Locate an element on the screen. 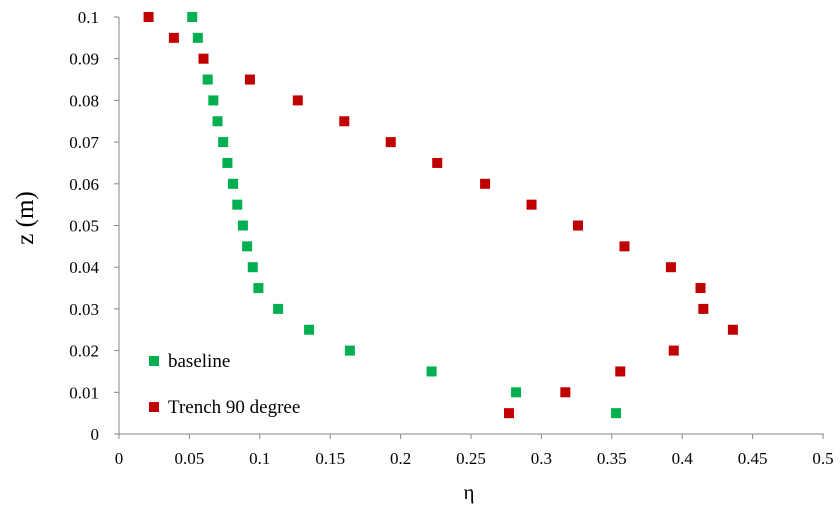 The width and height of the screenshot is (840, 505). y-tick-label: 0.02 is located at coordinates (84, 351).